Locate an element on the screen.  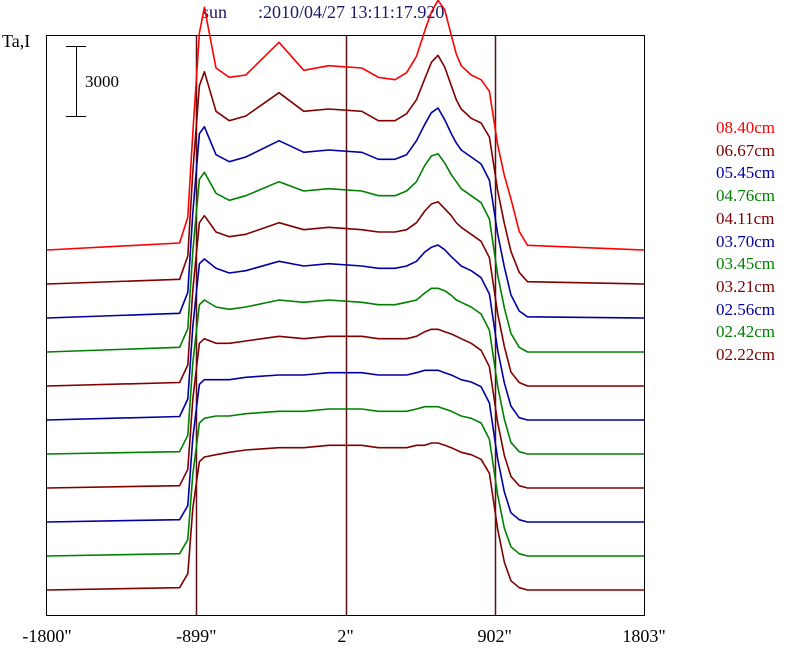
legend-entry: 02.56cm is located at coordinates (746, 309).